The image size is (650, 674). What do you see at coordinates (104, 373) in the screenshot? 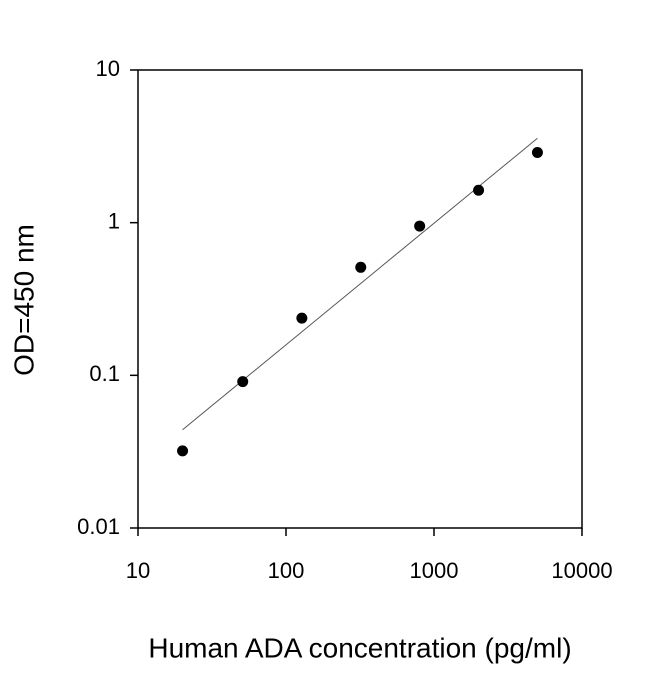
I see `y-tick-label: 0.1` at bounding box center [104, 373].